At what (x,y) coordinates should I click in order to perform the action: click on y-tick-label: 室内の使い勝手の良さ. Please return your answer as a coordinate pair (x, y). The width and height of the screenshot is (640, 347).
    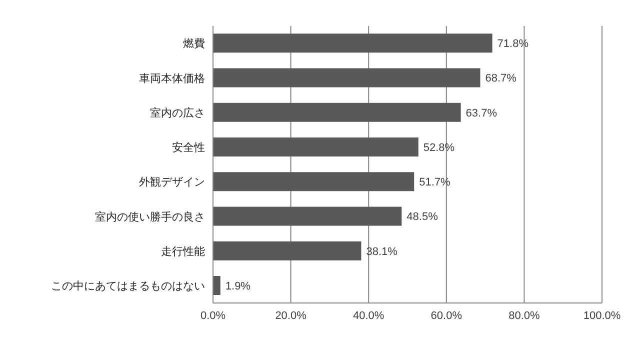
    Looking at the image, I should click on (150, 217).